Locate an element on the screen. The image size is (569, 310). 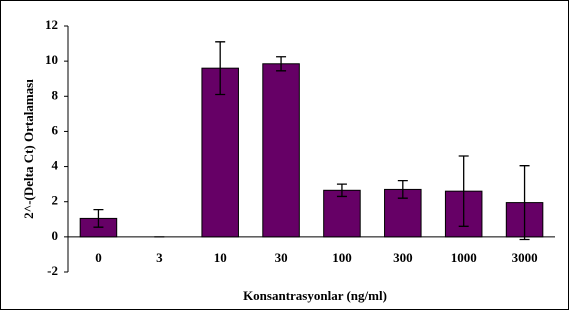
x-tick-label: 1000 is located at coordinates (464, 257).